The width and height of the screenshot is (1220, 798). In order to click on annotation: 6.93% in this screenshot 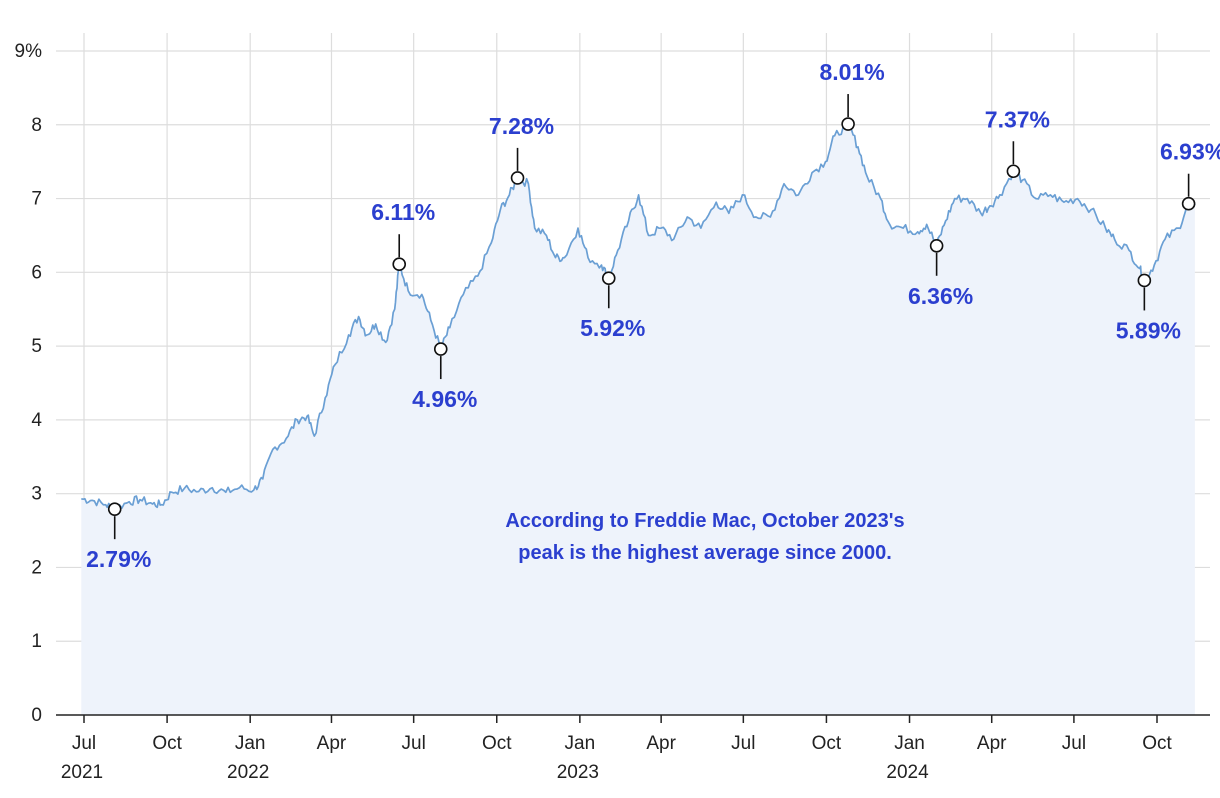, I will do `click(1190, 175)`.